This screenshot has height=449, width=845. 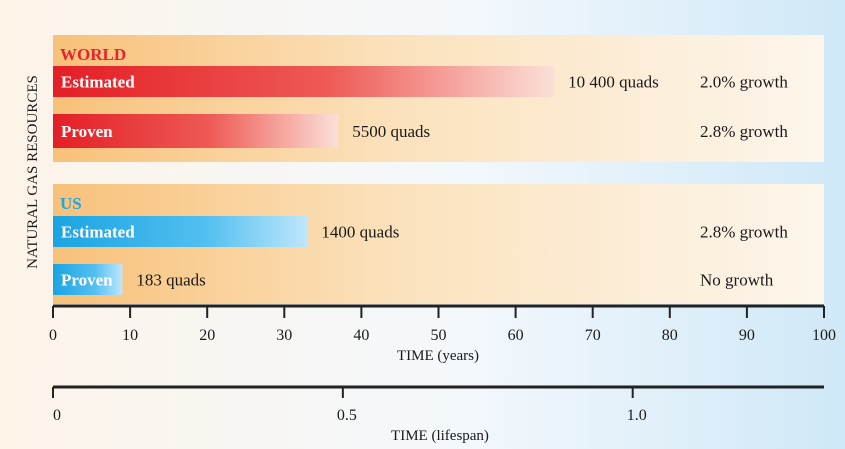 I want to click on lifespan-tick-label: 0, so click(x=57, y=415).